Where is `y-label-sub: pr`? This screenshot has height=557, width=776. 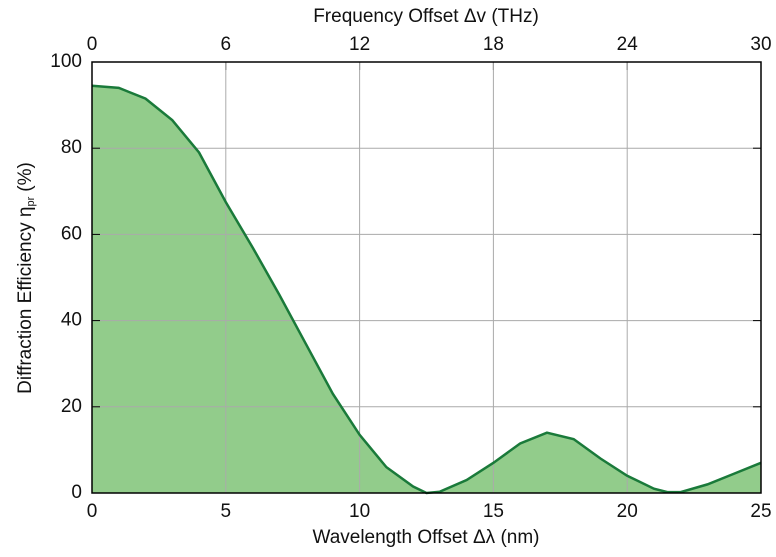 y-label-sub: pr is located at coordinates (31, 201).